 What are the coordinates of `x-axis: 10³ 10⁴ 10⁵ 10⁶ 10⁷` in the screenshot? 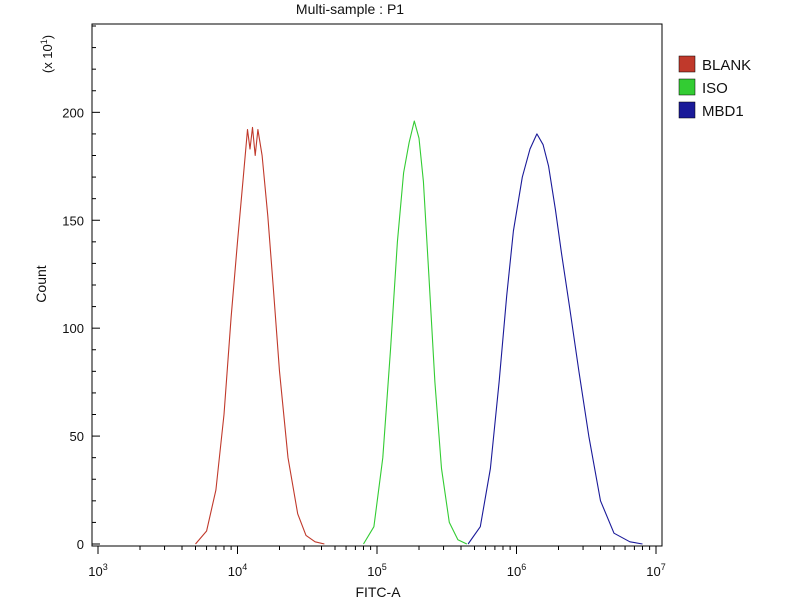 It's located at (377, 562).